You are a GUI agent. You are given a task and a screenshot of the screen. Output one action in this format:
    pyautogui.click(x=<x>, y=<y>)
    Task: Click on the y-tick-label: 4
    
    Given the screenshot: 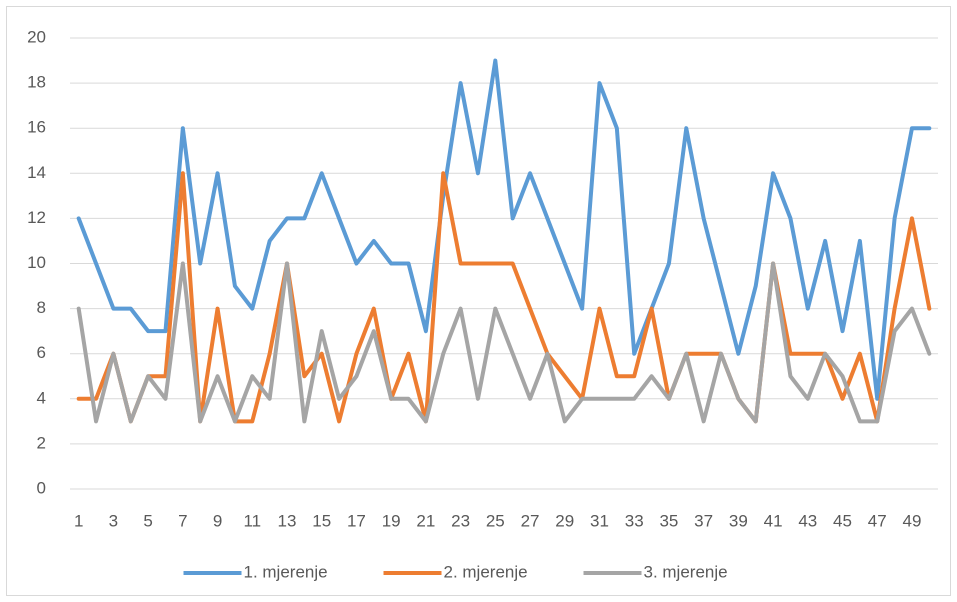 What is the action you would take?
    pyautogui.click(x=41, y=397)
    